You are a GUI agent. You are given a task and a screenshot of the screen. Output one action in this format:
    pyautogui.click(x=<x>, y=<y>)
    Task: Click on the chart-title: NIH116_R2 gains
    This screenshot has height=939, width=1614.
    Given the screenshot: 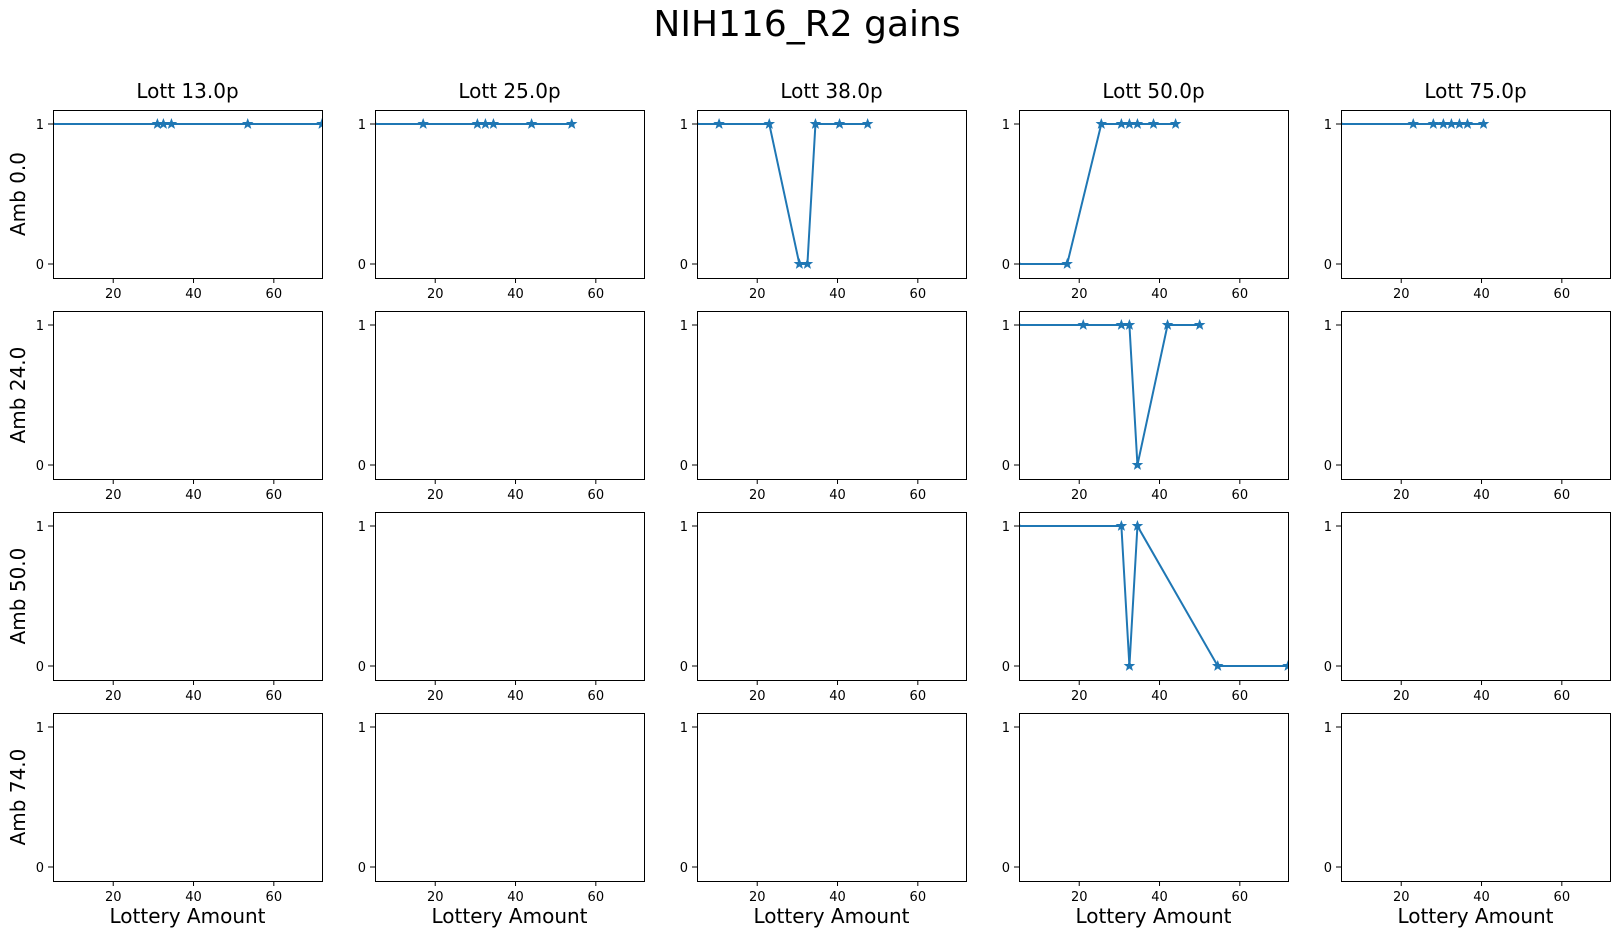 What is the action you would take?
    pyautogui.click(x=806, y=24)
    